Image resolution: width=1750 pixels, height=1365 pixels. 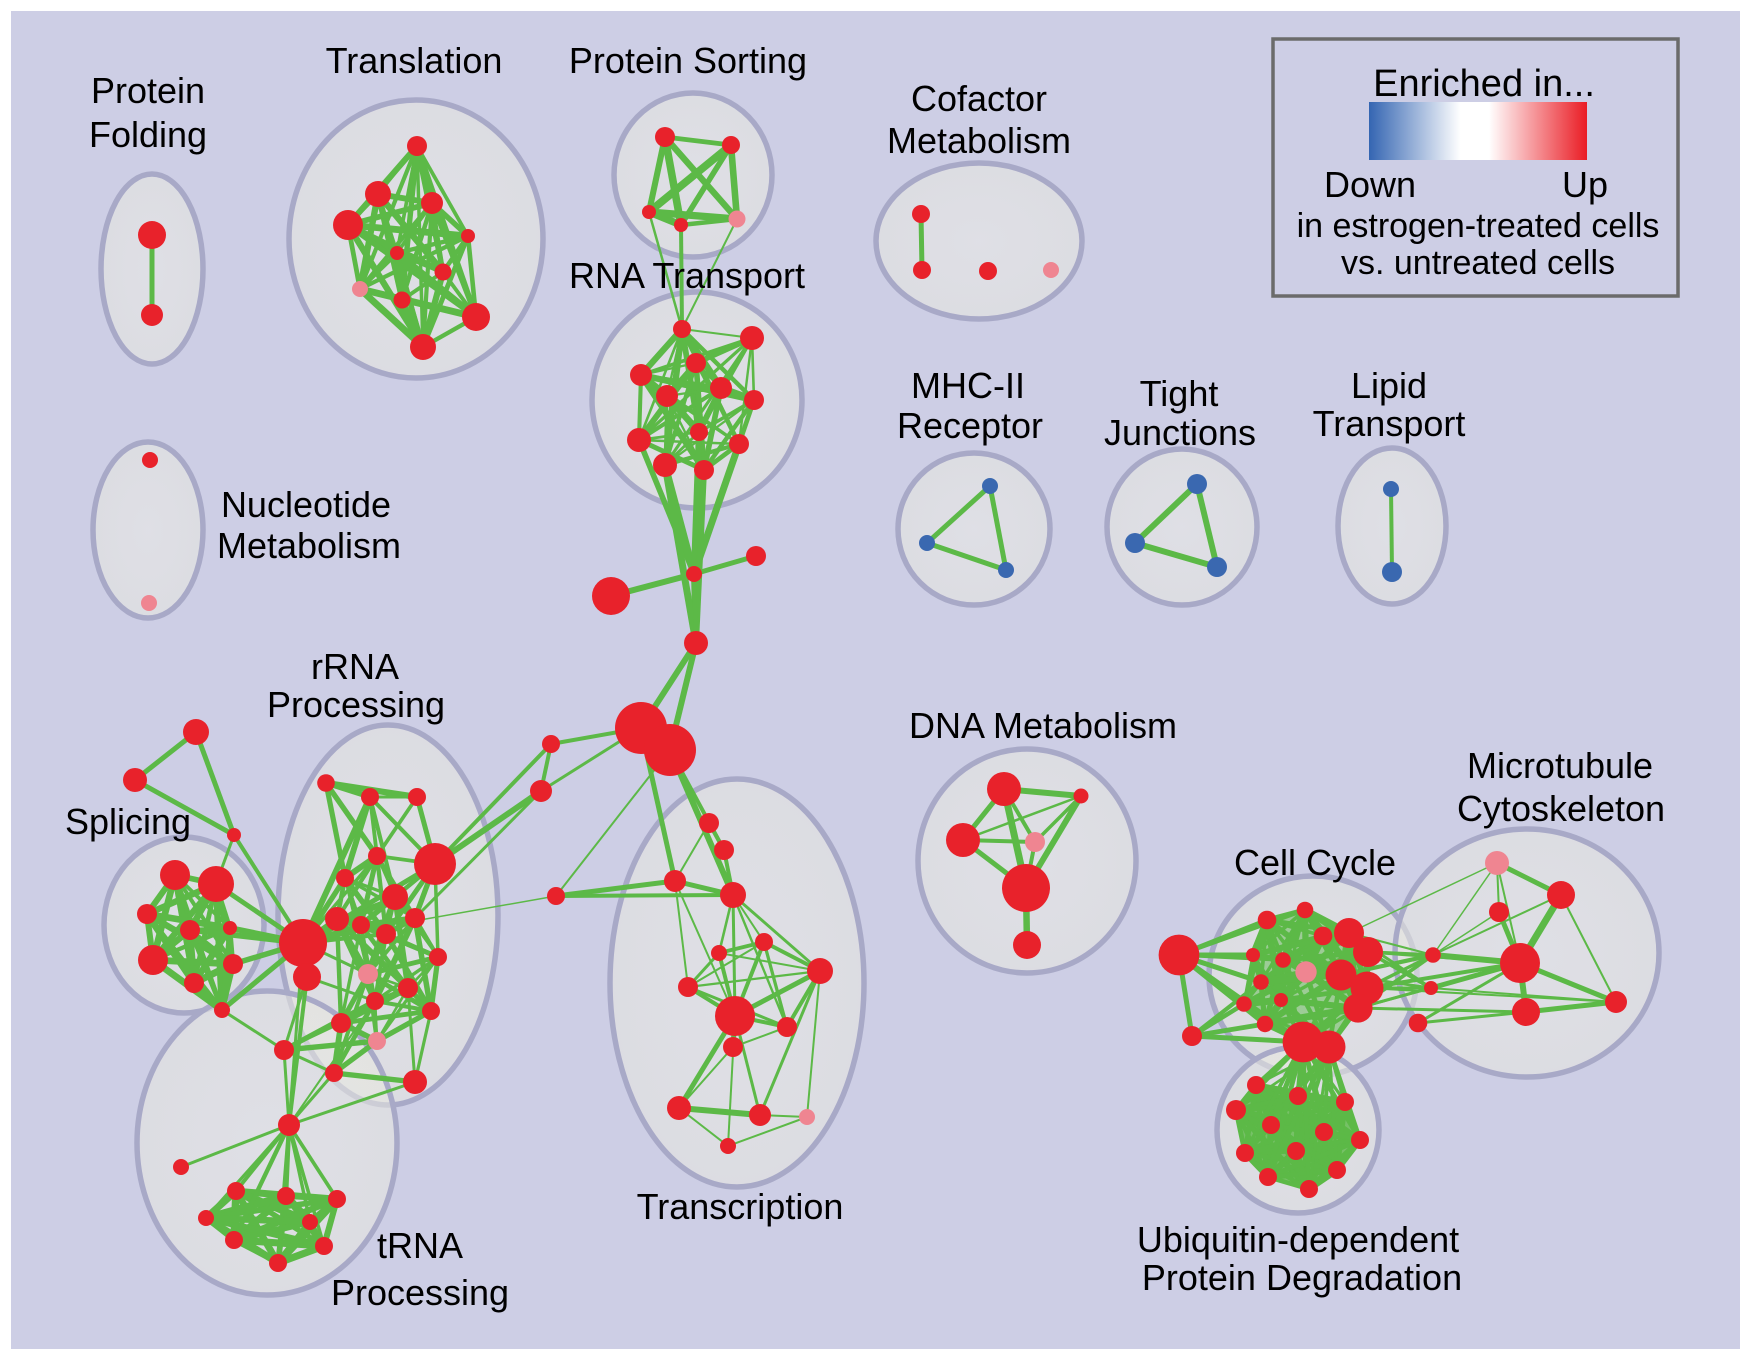 I want to click on svg-text: Protein Sorting, so click(x=688, y=60).